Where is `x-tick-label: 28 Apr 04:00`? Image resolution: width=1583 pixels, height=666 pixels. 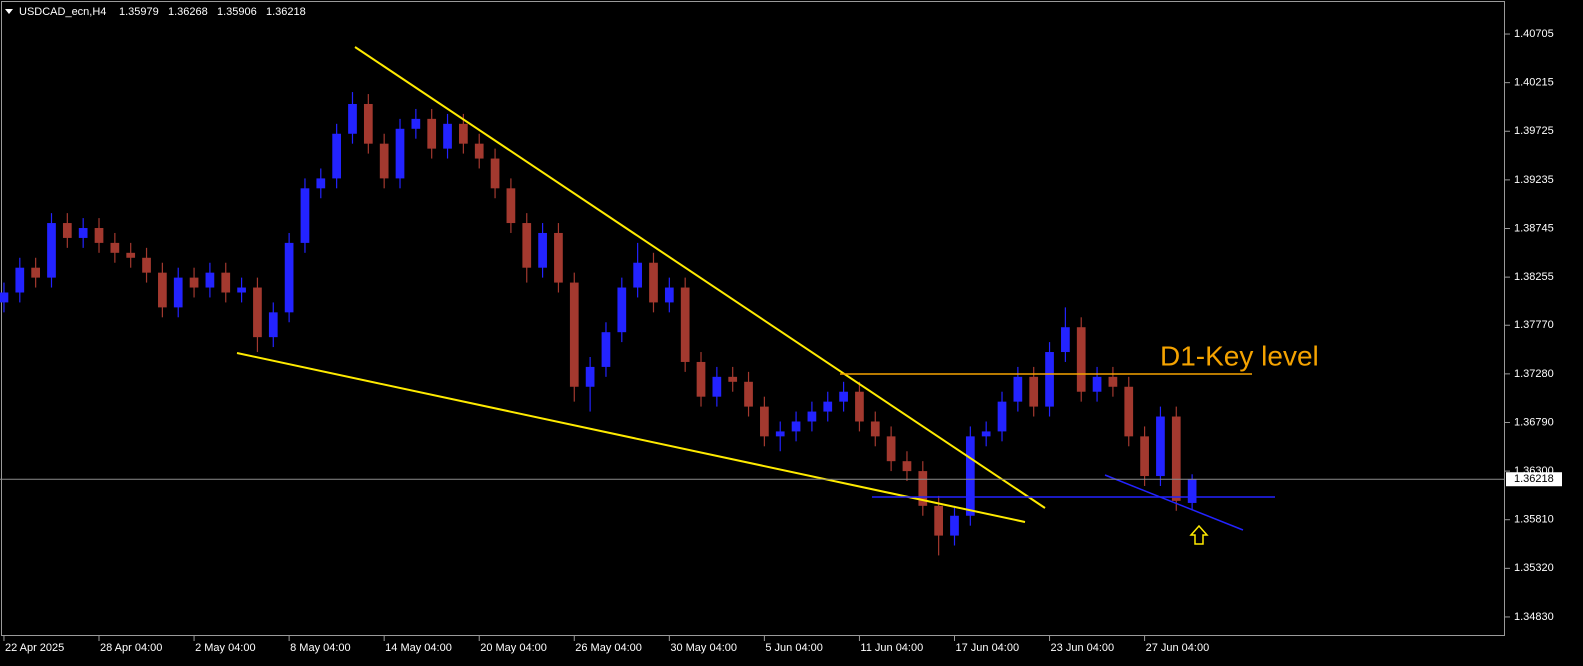
x-tick-label: 28 Apr 04:00 is located at coordinates (131, 648).